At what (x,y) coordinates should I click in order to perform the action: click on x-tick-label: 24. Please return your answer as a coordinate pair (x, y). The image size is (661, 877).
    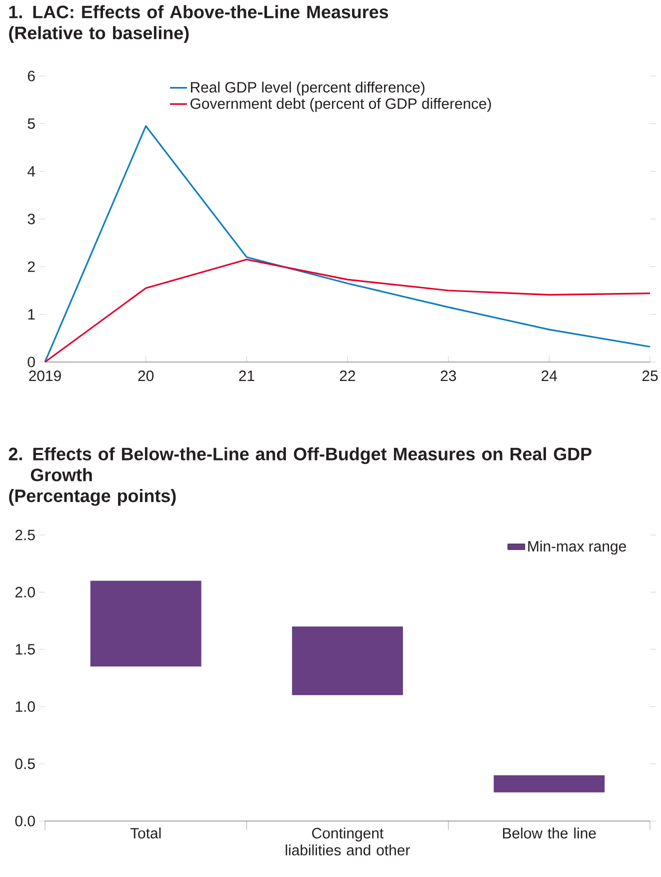
    Looking at the image, I should click on (550, 375).